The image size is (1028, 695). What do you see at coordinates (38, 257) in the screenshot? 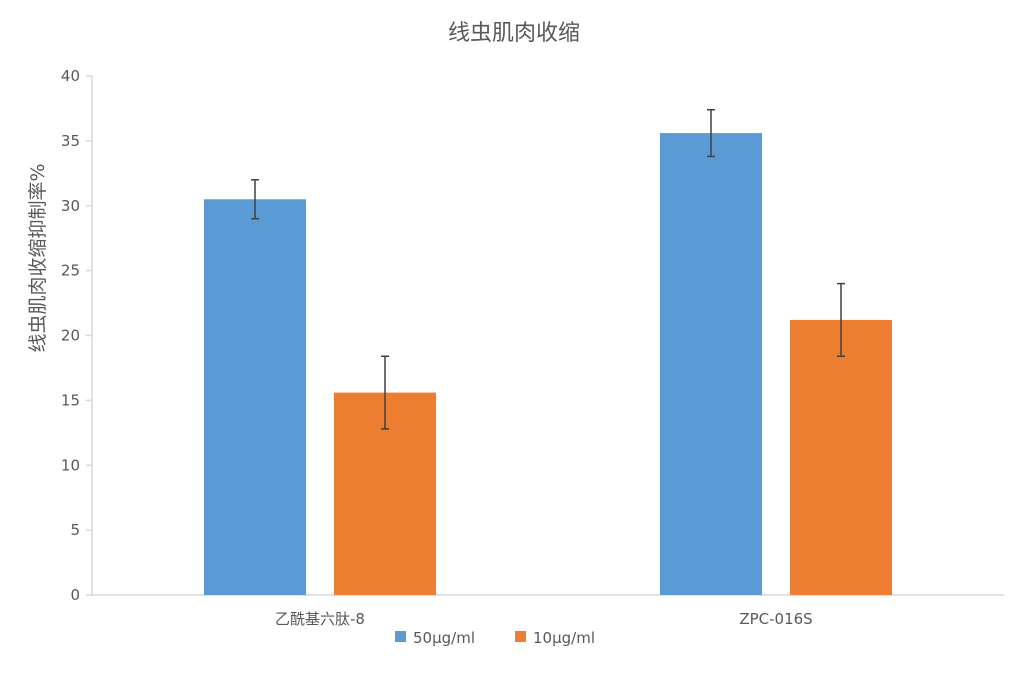
I see `y-axis-label: 线虫肌肉收缩抑制率%` at bounding box center [38, 257].